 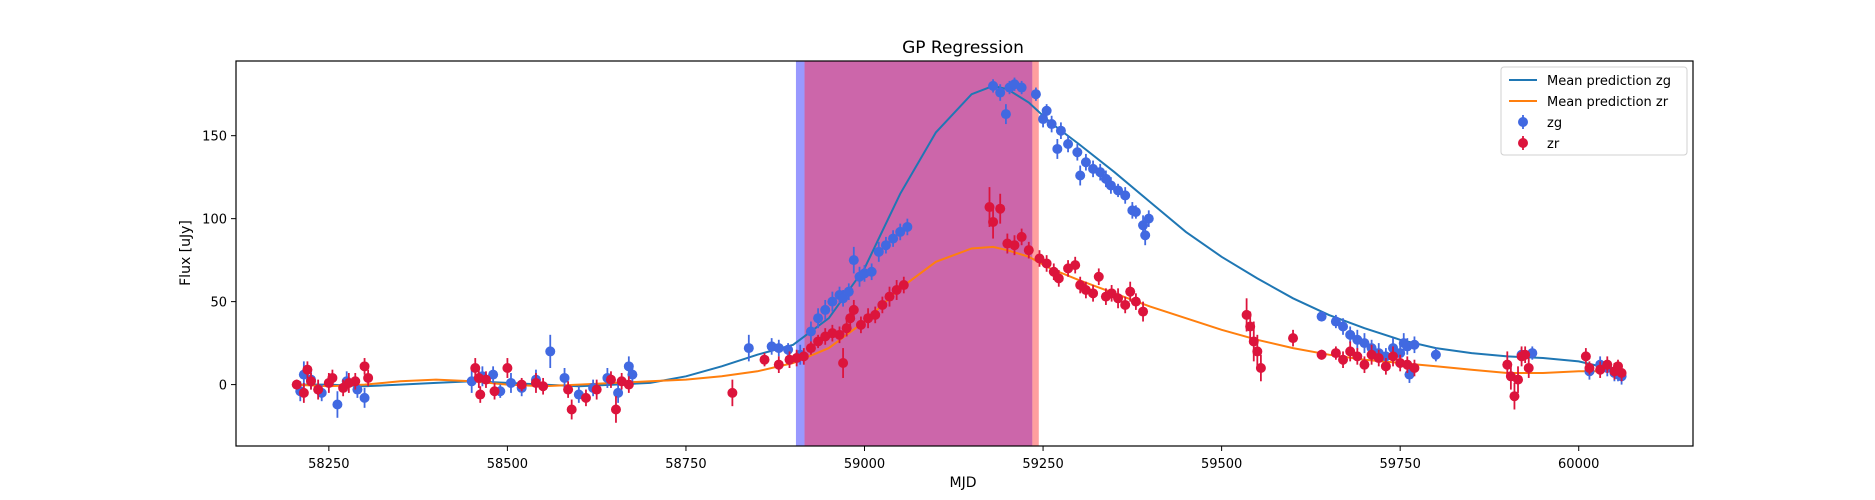 I want to click on x-tick-label: 59250, so click(x=1042, y=464).